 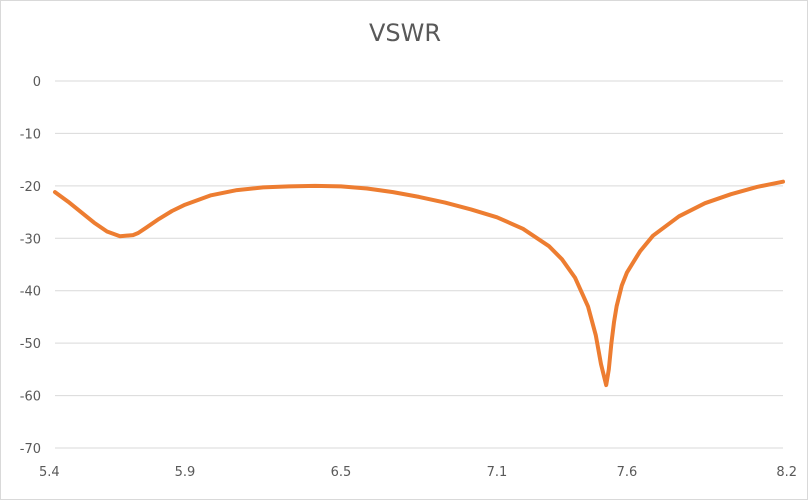 I want to click on y-tick-label: 0, so click(x=37, y=82).